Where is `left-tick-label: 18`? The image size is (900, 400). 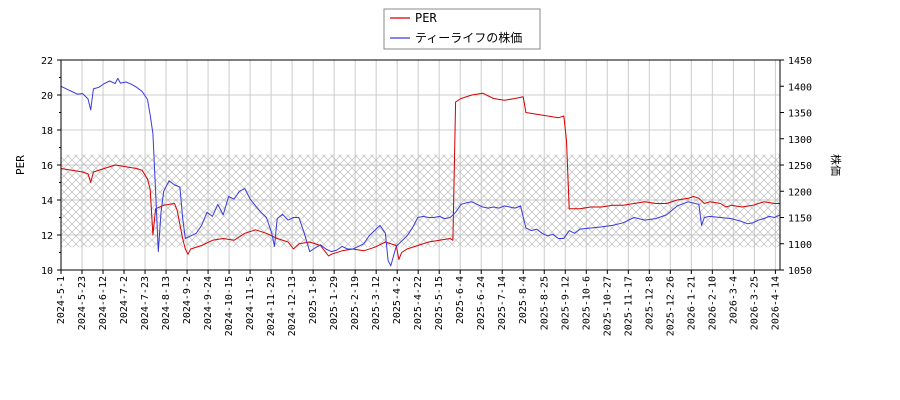 left-tick-label: 18 is located at coordinates (47, 131).